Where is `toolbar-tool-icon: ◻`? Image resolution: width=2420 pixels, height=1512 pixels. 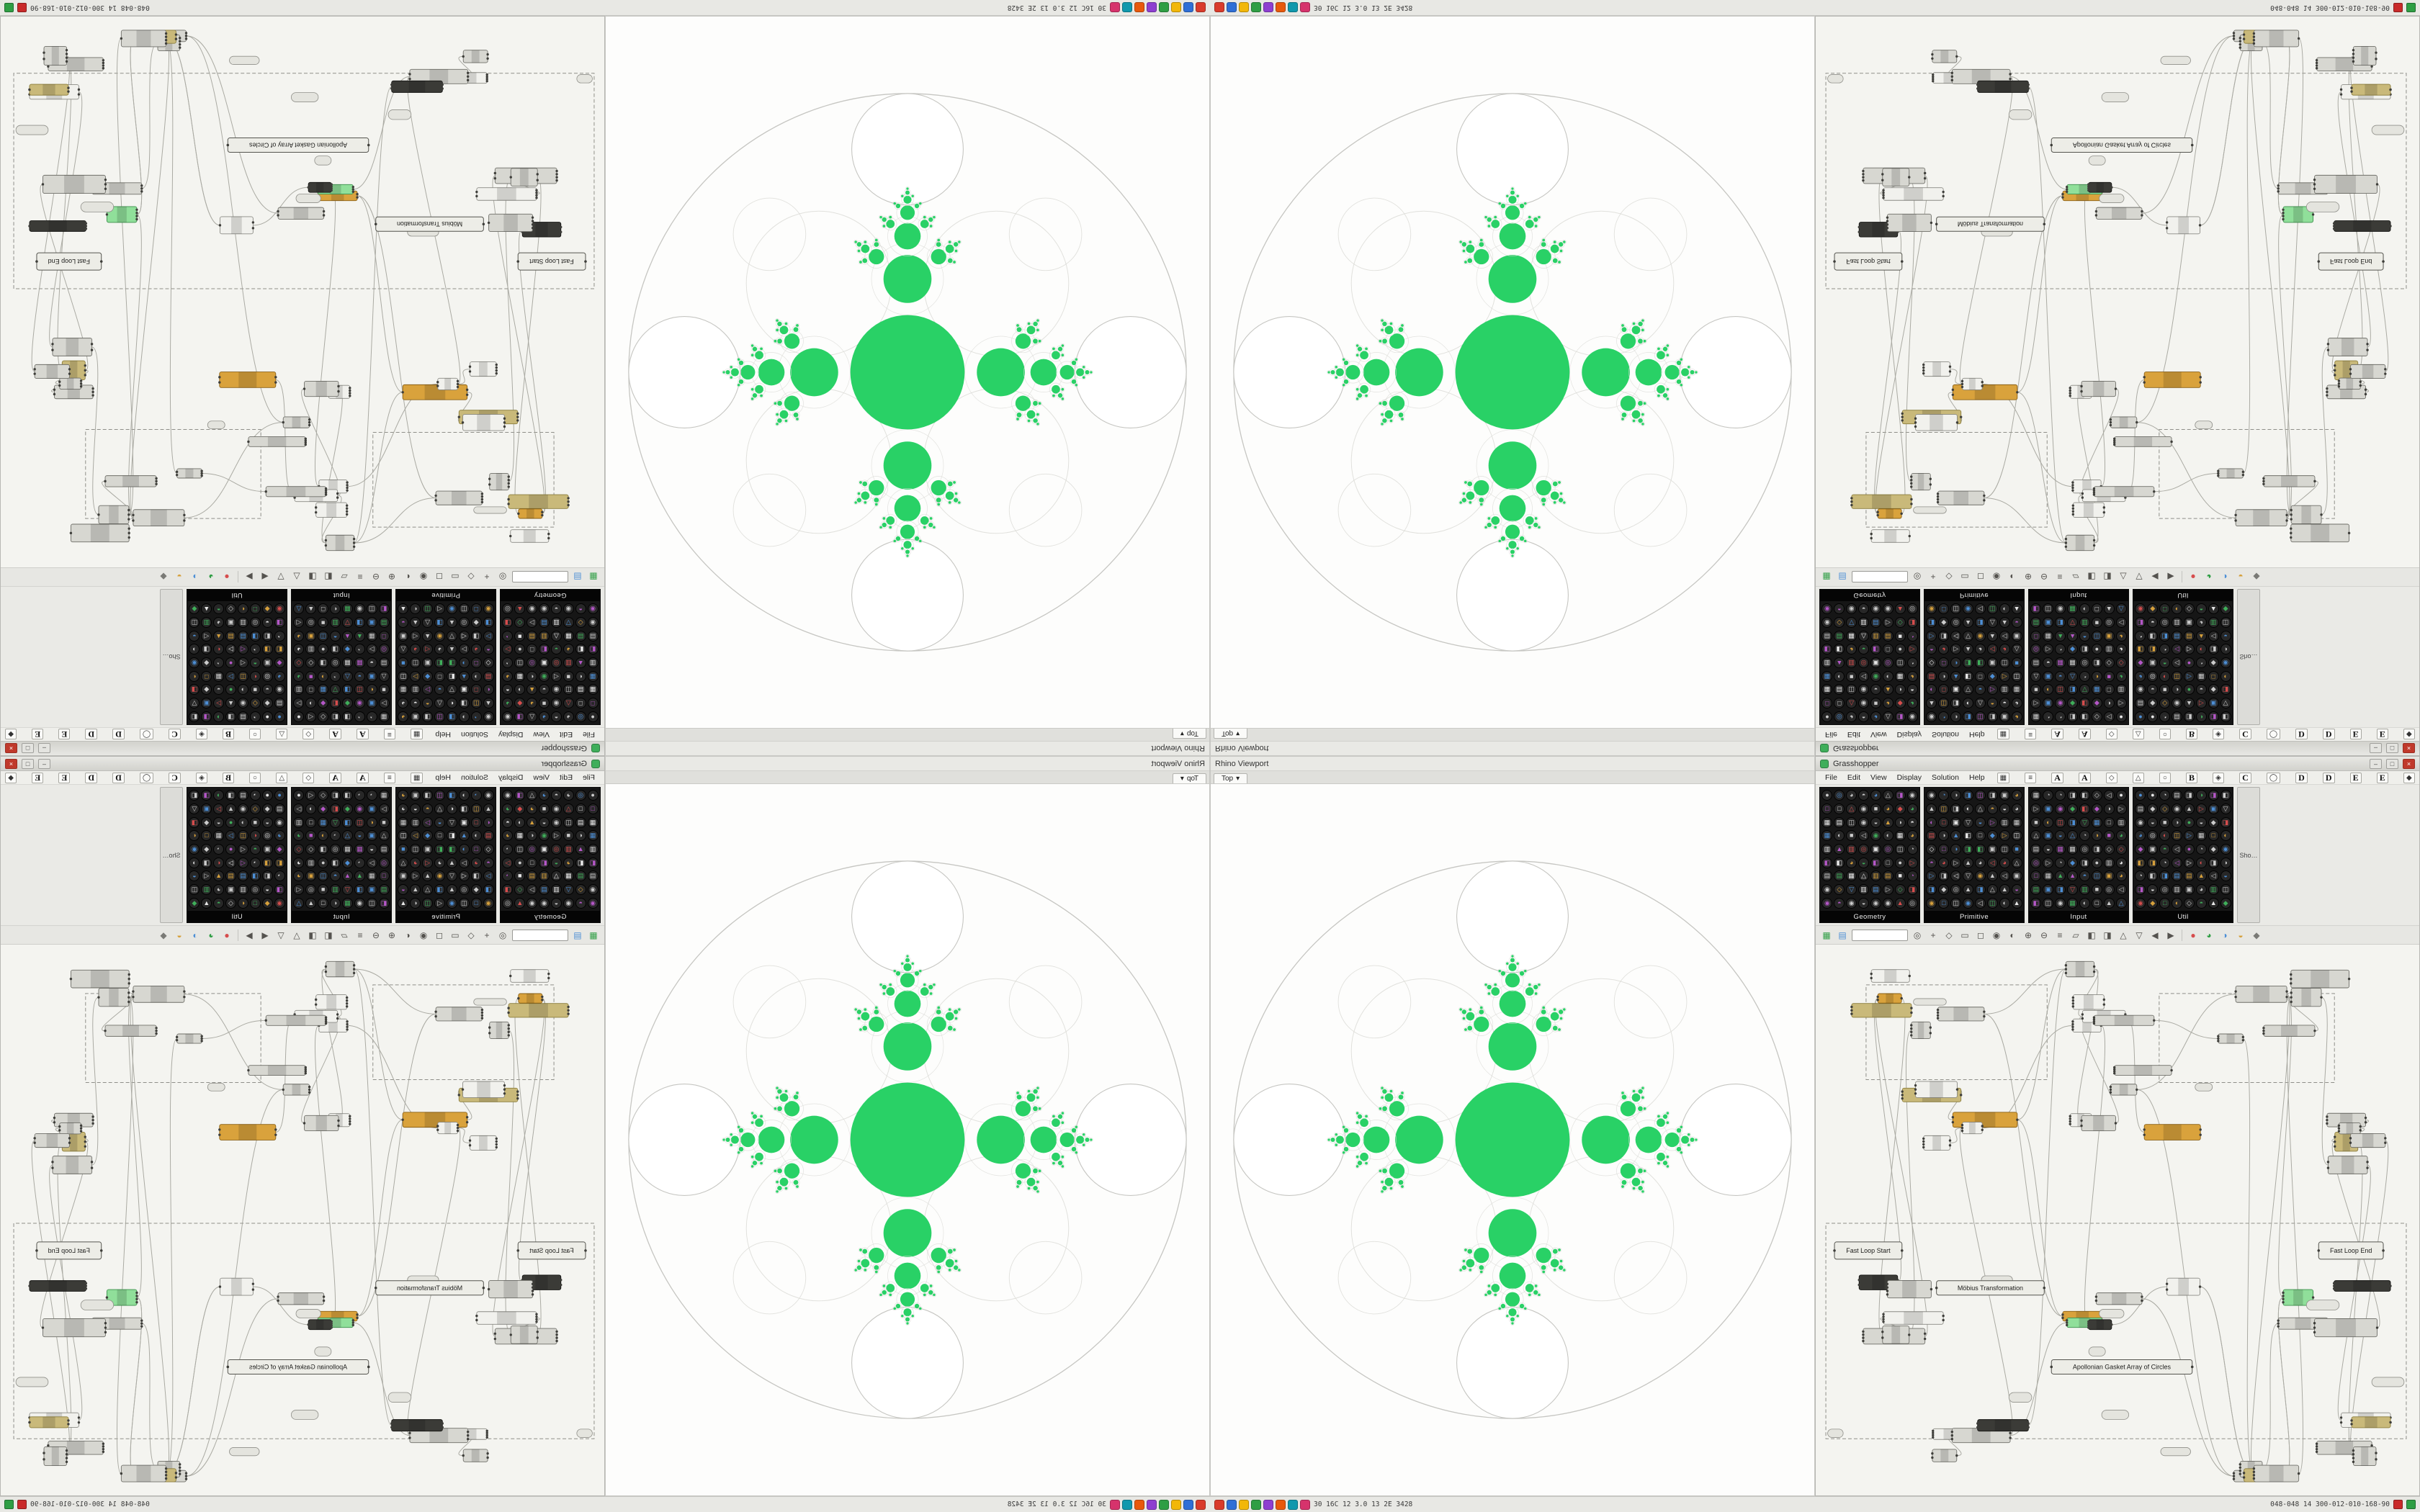 toolbar-tool-icon: ◻ is located at coordinates (439, 577).